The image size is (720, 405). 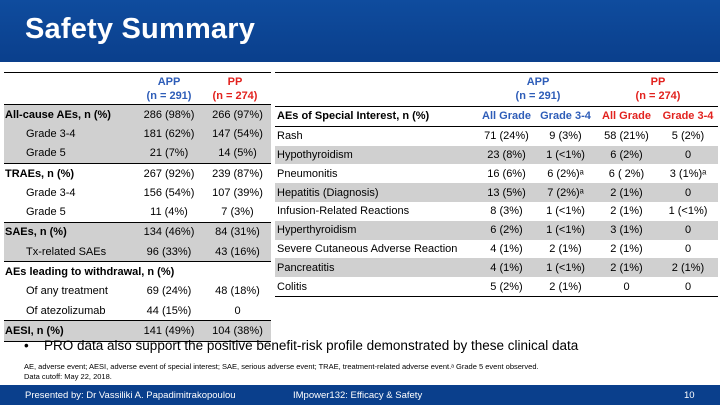 I want to click on row-label: Infusion-Related Reactions, so click(x=343, y=211).